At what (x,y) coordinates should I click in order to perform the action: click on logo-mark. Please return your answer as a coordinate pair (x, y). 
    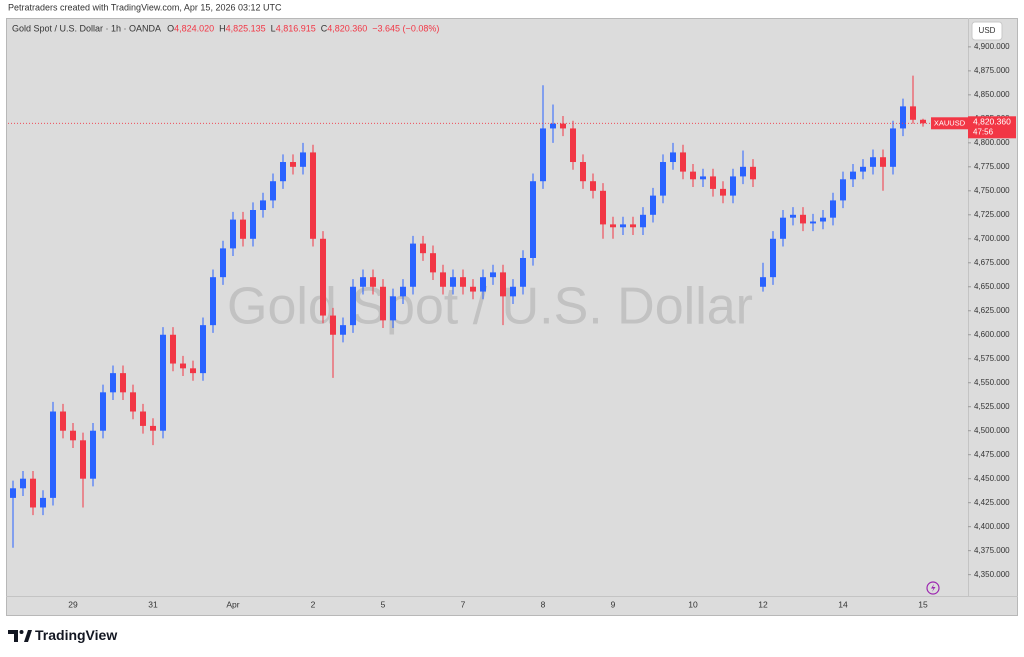
    Looking at the image, I should click on (13, 636).